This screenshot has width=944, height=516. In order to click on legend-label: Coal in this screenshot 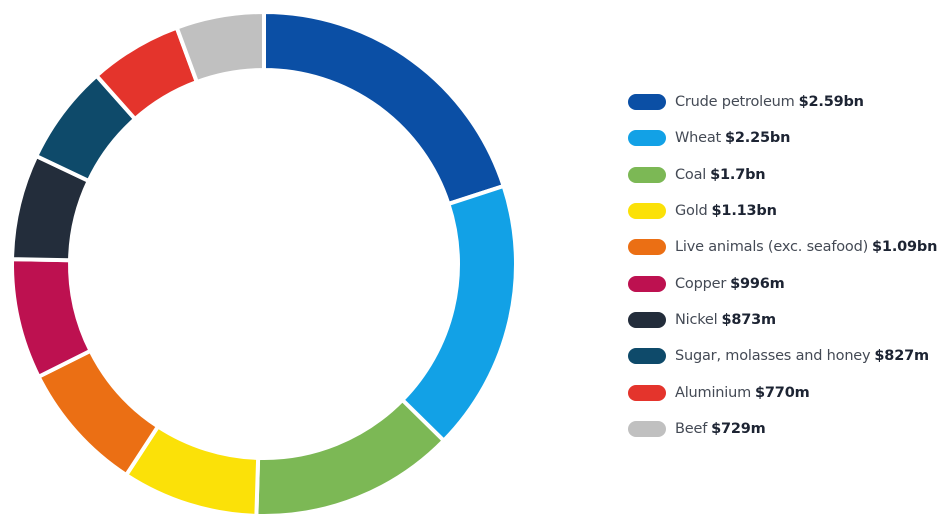, I will do `click(691, 174)`.